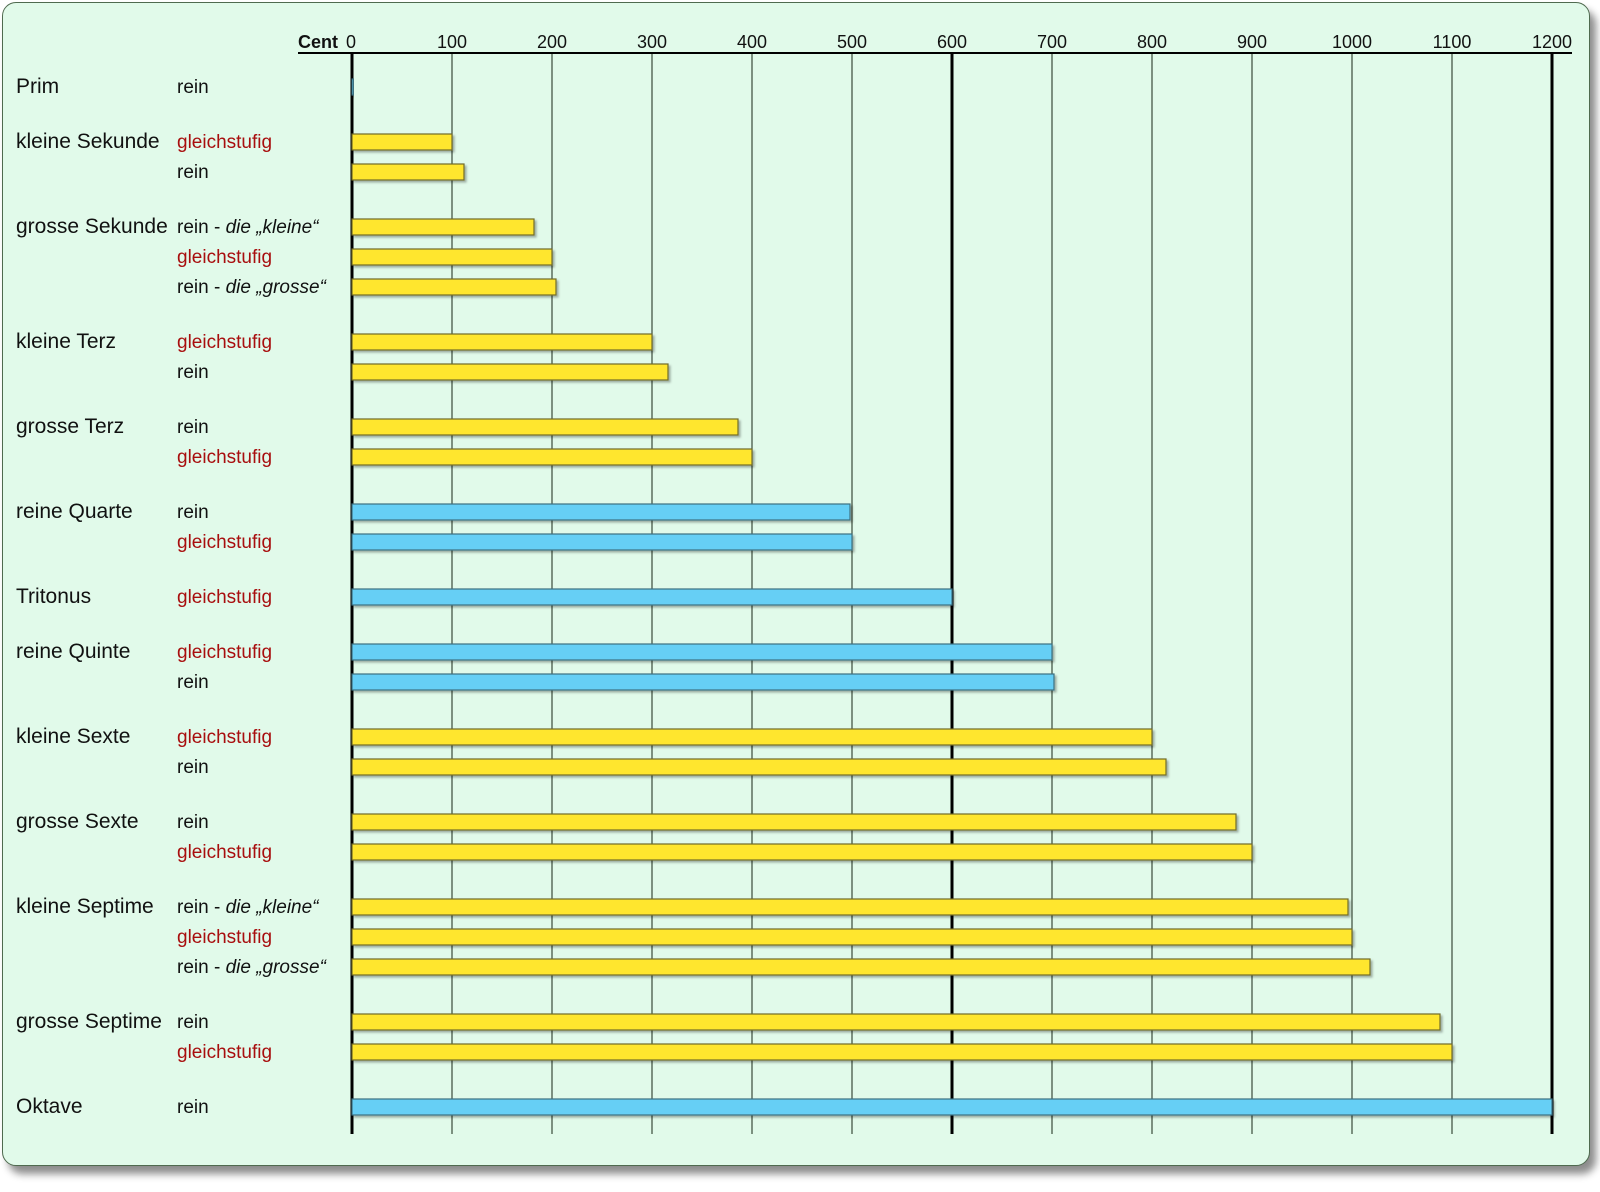 The width and height of the screenshot is (1600, 1192). What do you see at coordinates (37, 86) in the screenshot?
I see `interval-name: Prim` at bounding box center [37, 86].